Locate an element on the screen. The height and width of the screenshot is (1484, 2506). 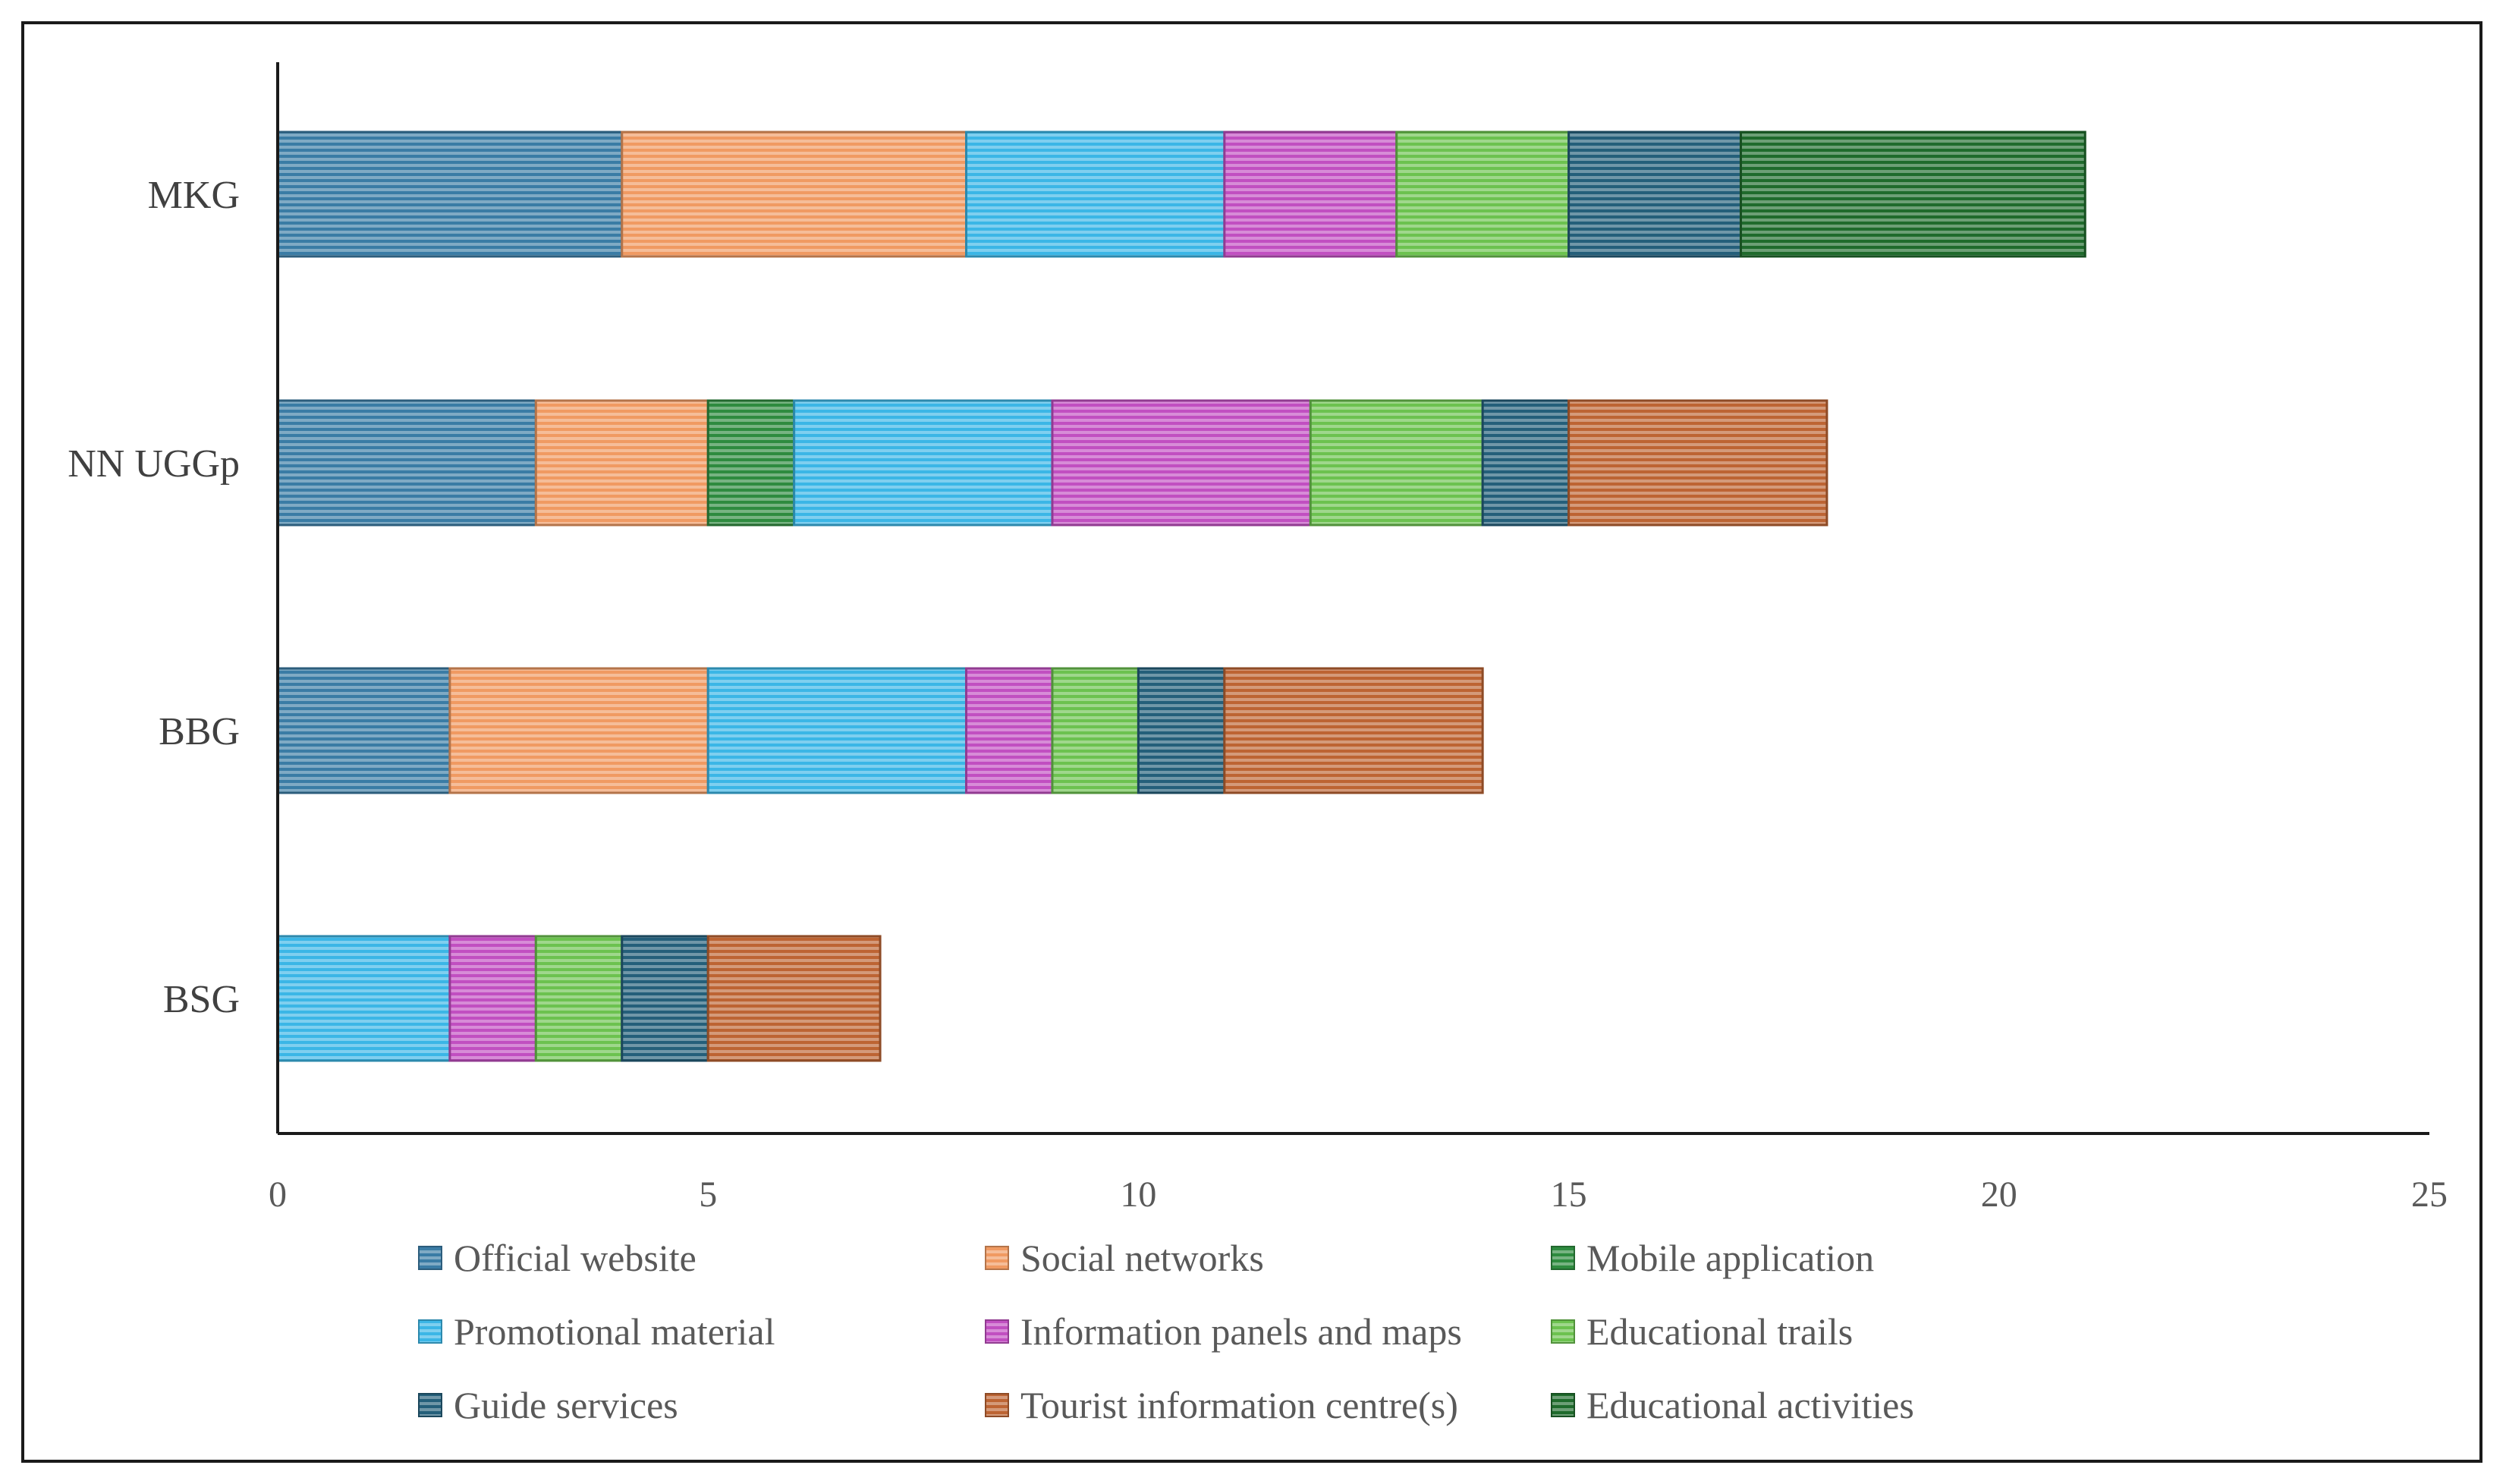
bar-nn-uggp-social-networks is located at coordinates (621, 463).